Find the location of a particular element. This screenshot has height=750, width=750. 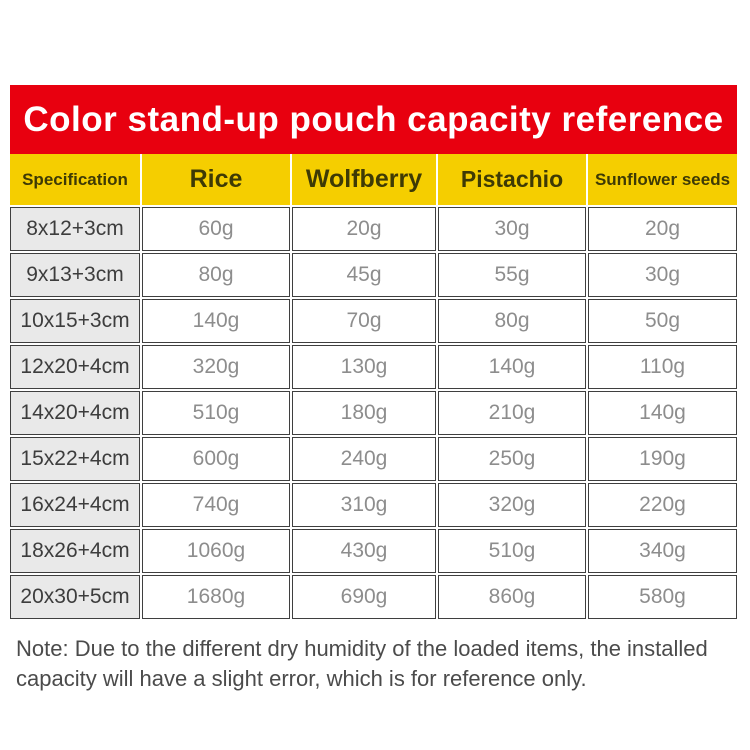

capacity-cell: 70g is located at coordinates (364, 321).